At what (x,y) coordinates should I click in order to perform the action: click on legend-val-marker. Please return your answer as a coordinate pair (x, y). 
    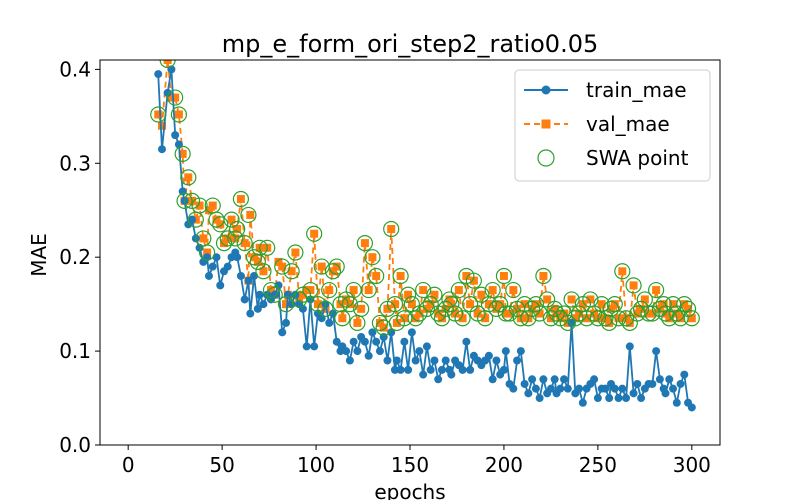
    Looking at the image, I should click on (546, 124).